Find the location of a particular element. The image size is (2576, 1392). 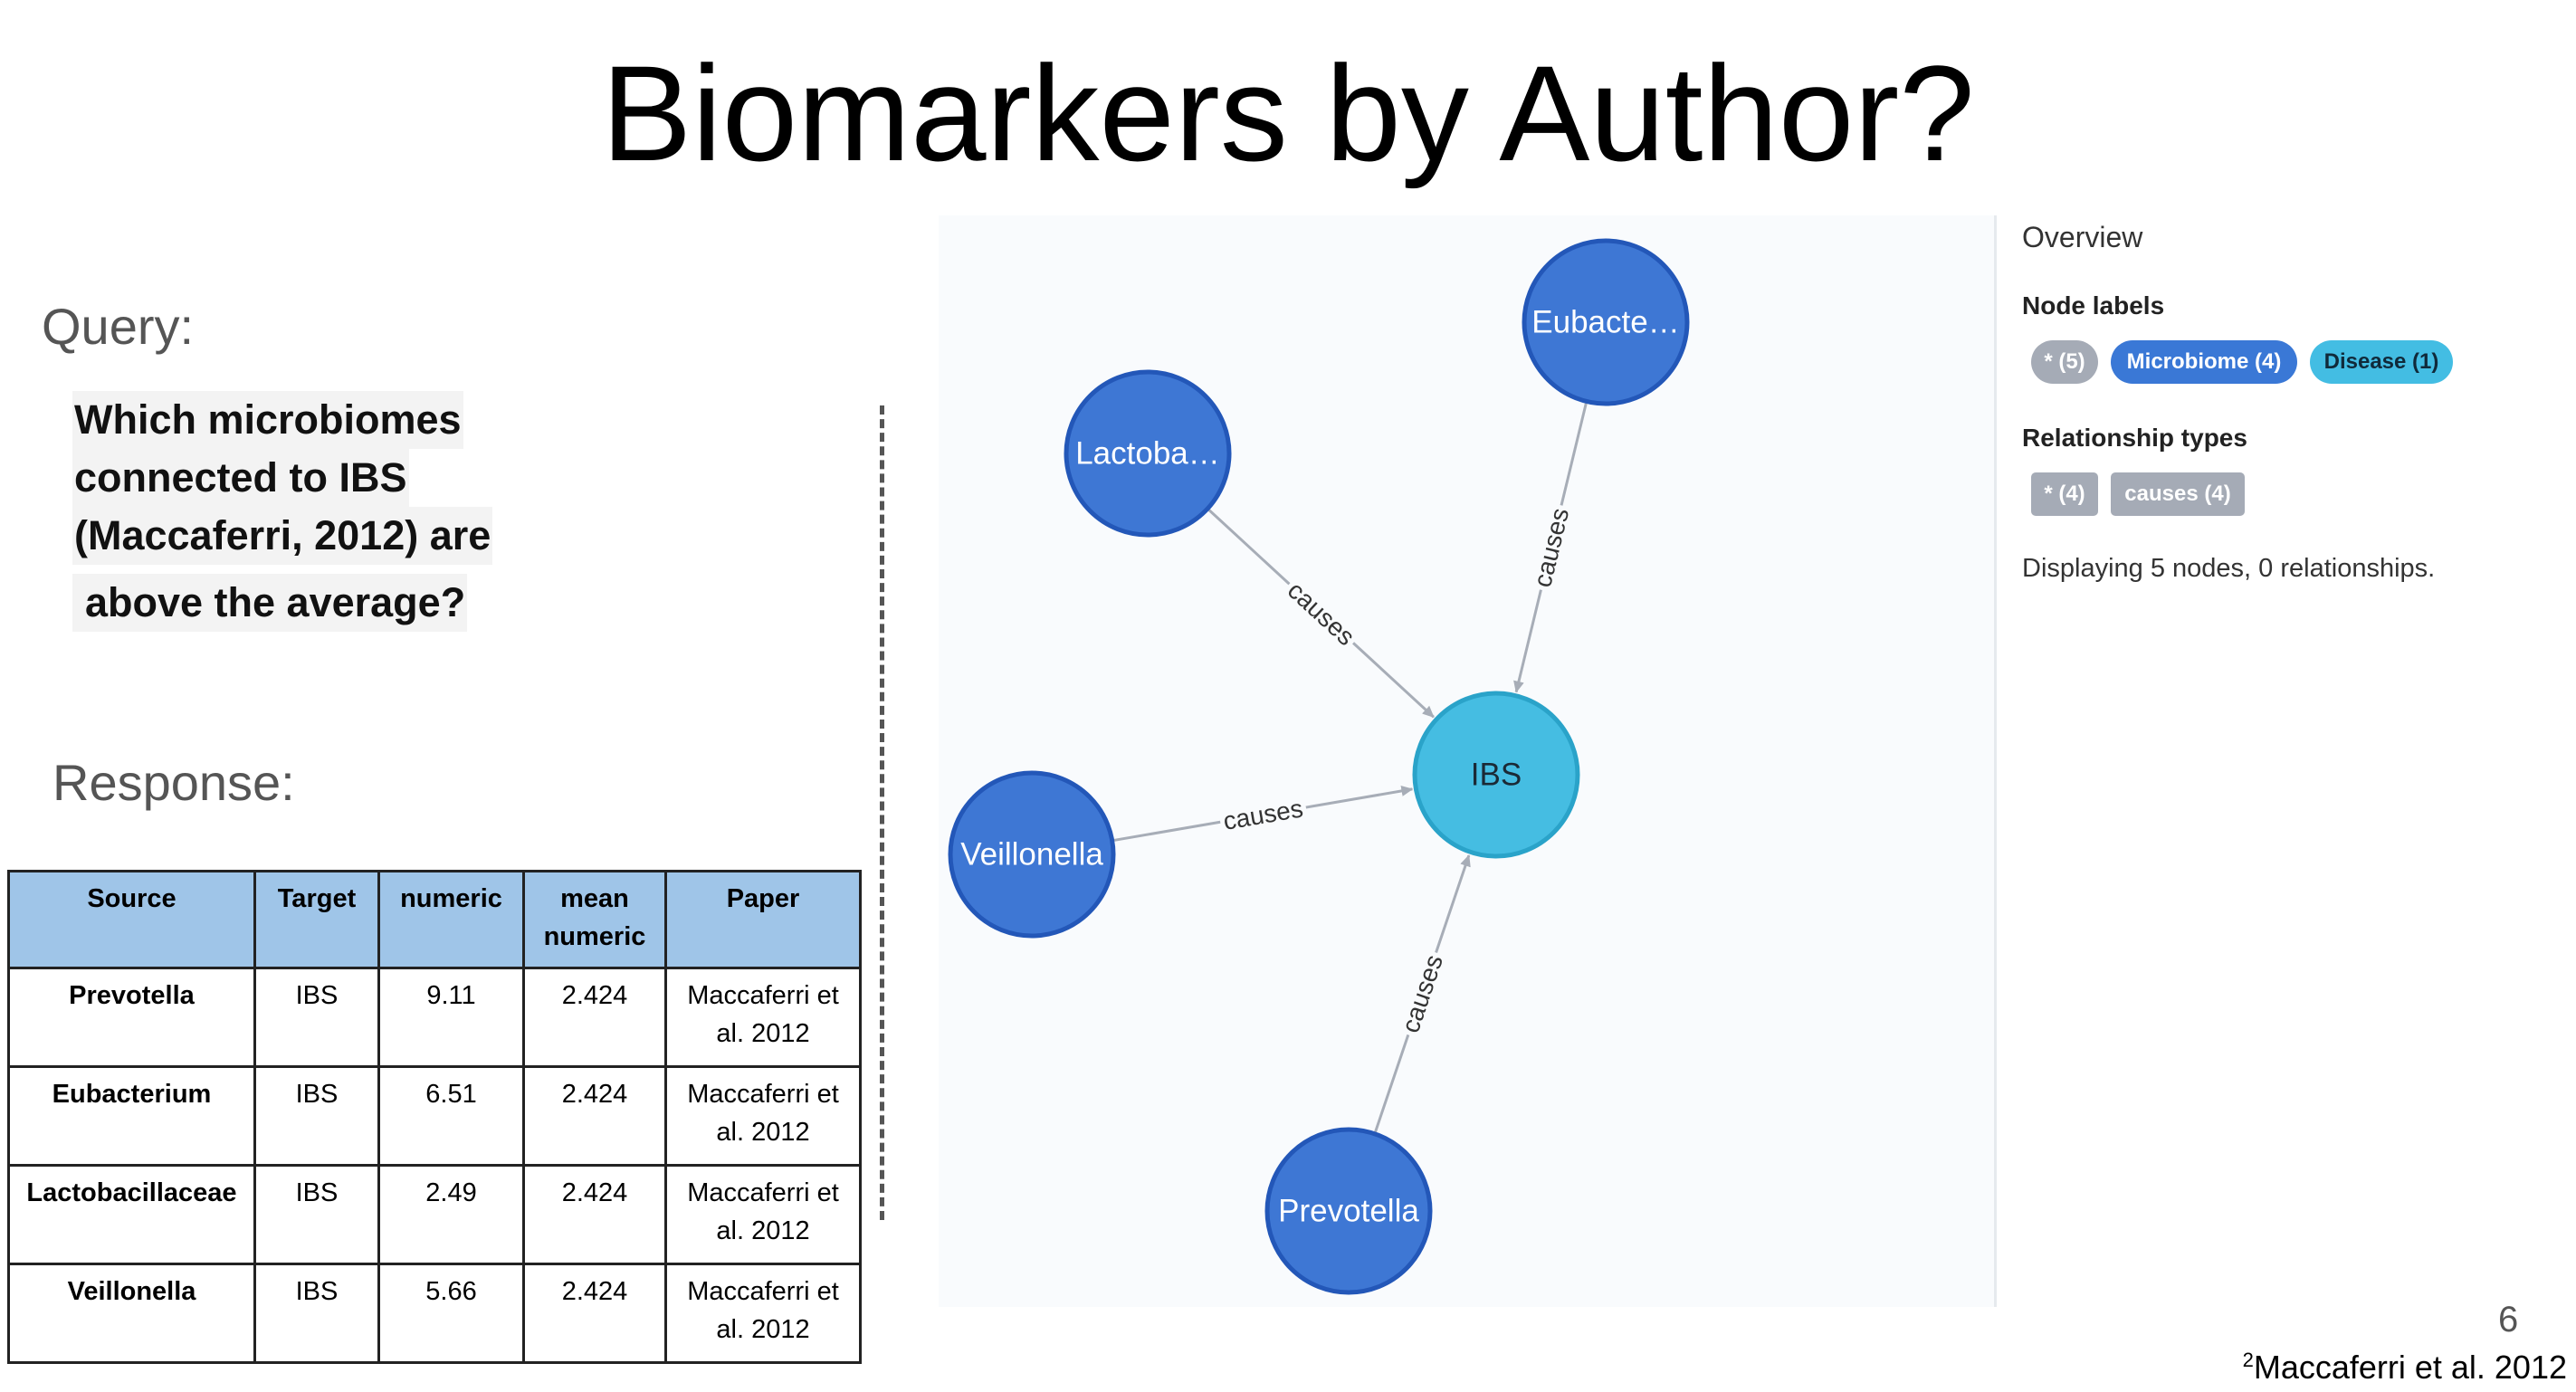

edge-lac-ibs: causes is located at coordinates (1321, 614).